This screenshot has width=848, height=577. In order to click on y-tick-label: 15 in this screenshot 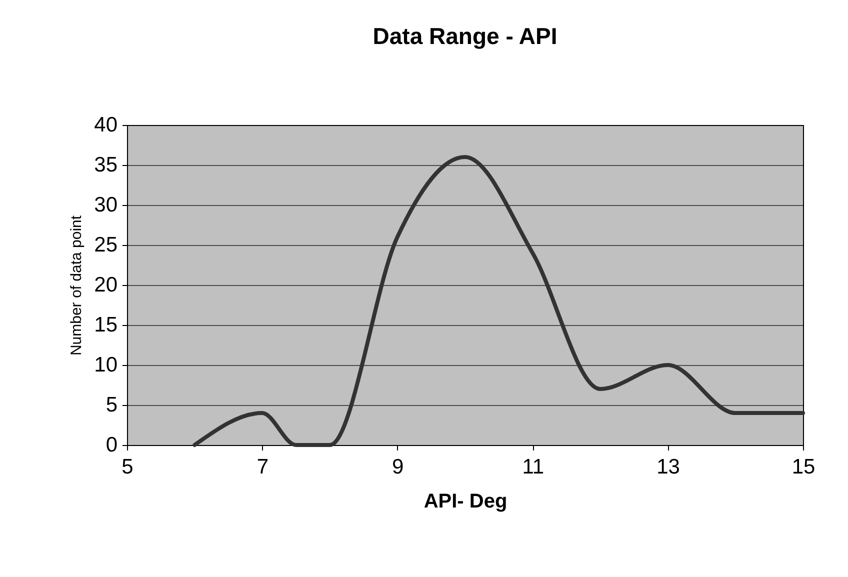, I will do `click(106, 325)`.